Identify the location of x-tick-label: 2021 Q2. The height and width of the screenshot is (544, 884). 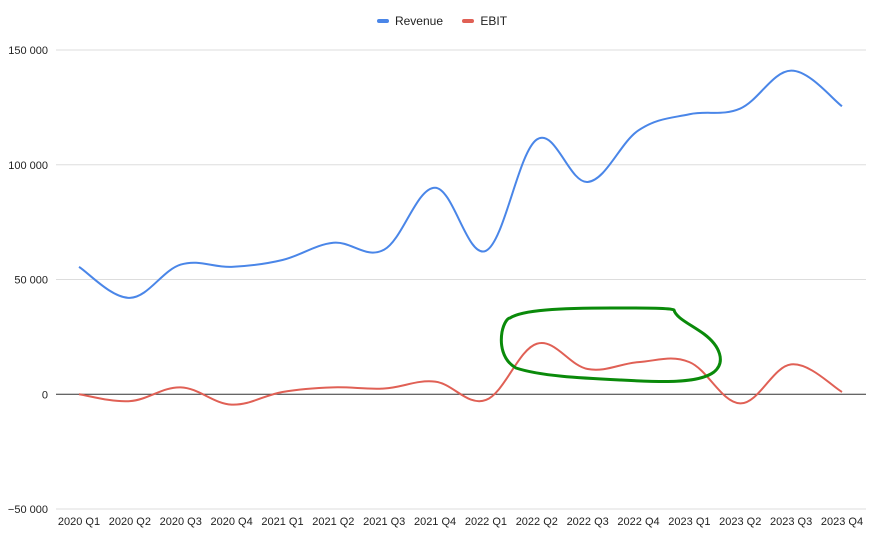
(333, 522).